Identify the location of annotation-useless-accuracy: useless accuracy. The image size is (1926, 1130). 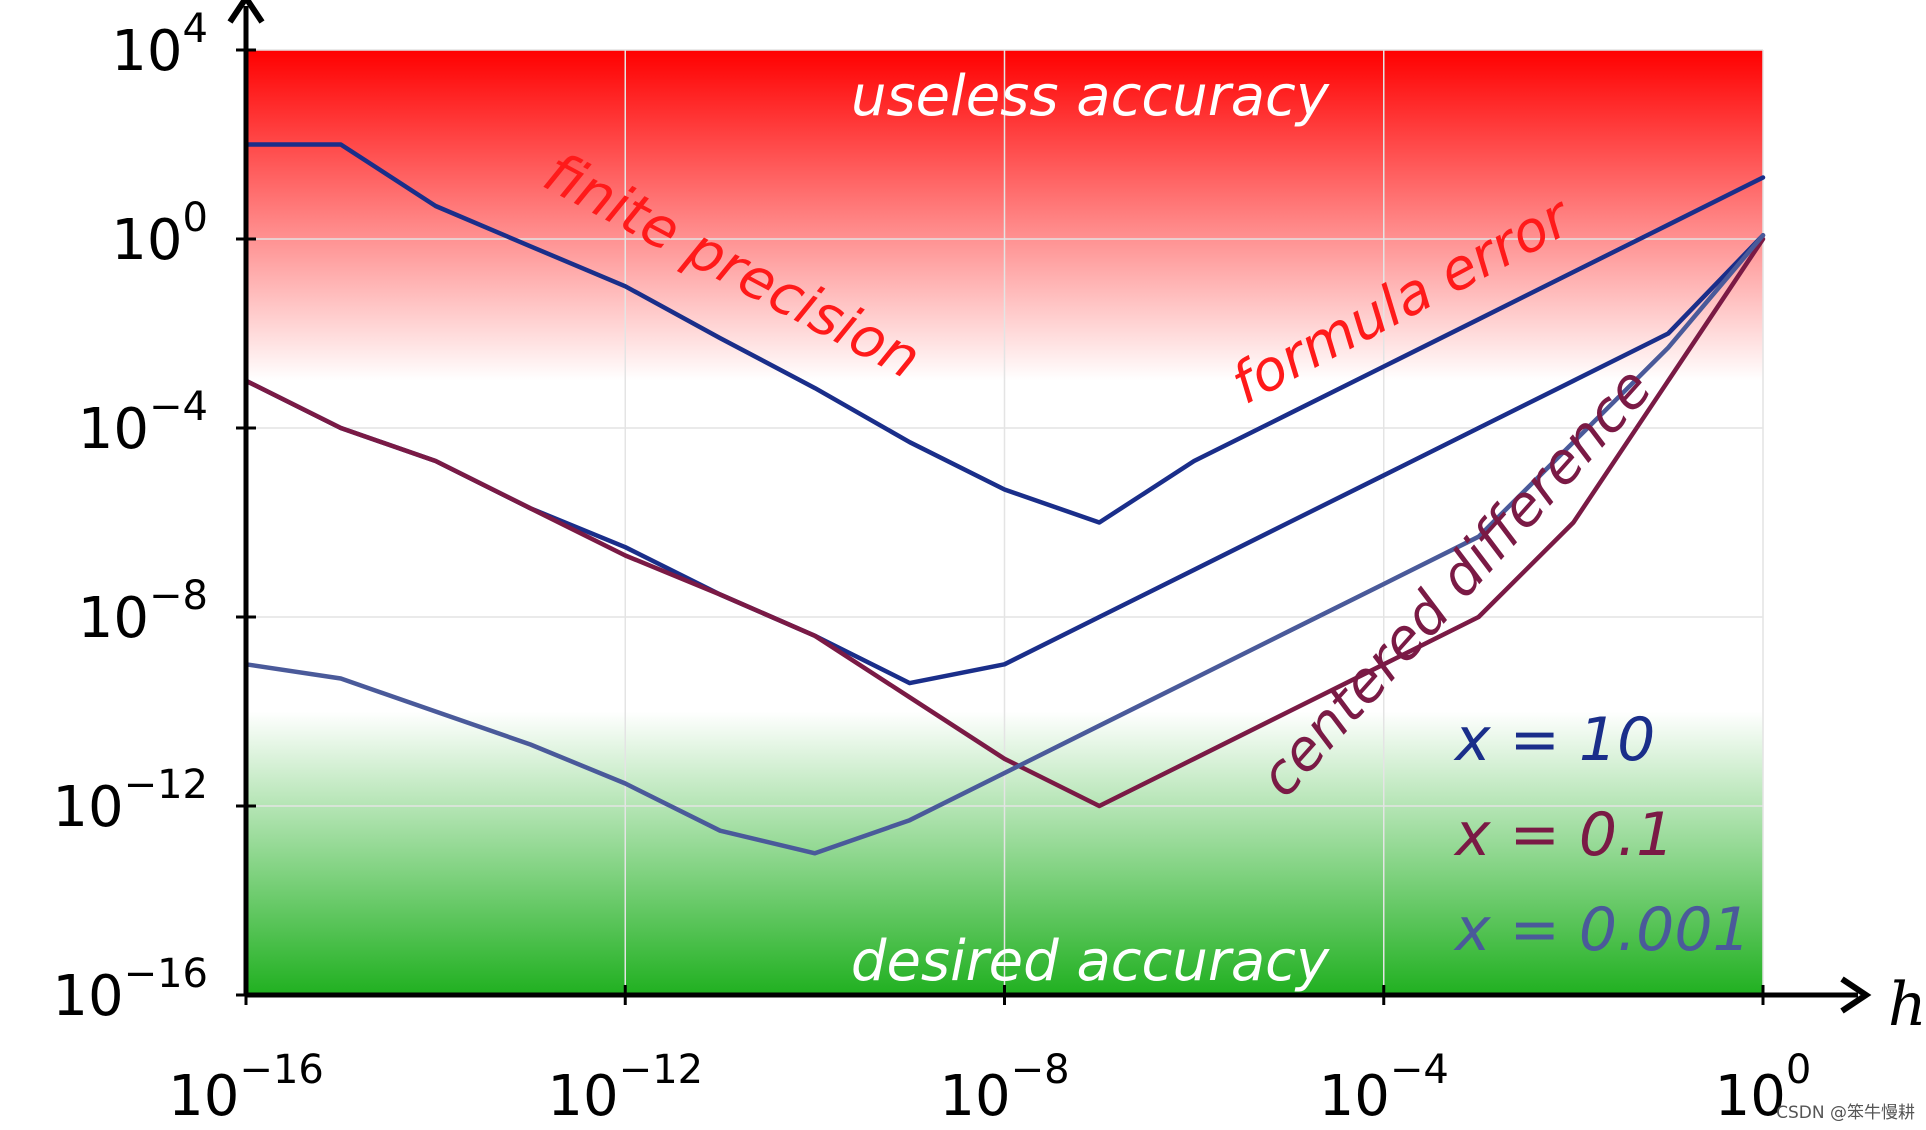
(1090, 96).